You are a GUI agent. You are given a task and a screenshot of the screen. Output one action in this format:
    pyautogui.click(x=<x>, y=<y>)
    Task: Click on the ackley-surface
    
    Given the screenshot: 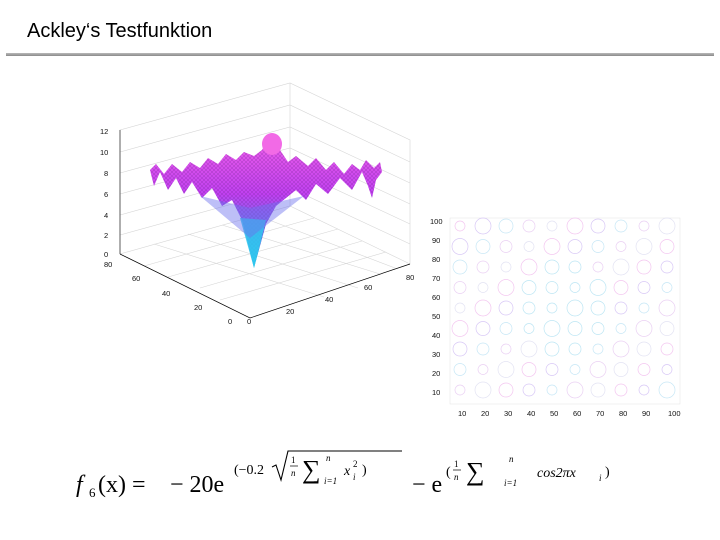 What is the action you would take?
    pyautogui.click(x=266, y=200)
    